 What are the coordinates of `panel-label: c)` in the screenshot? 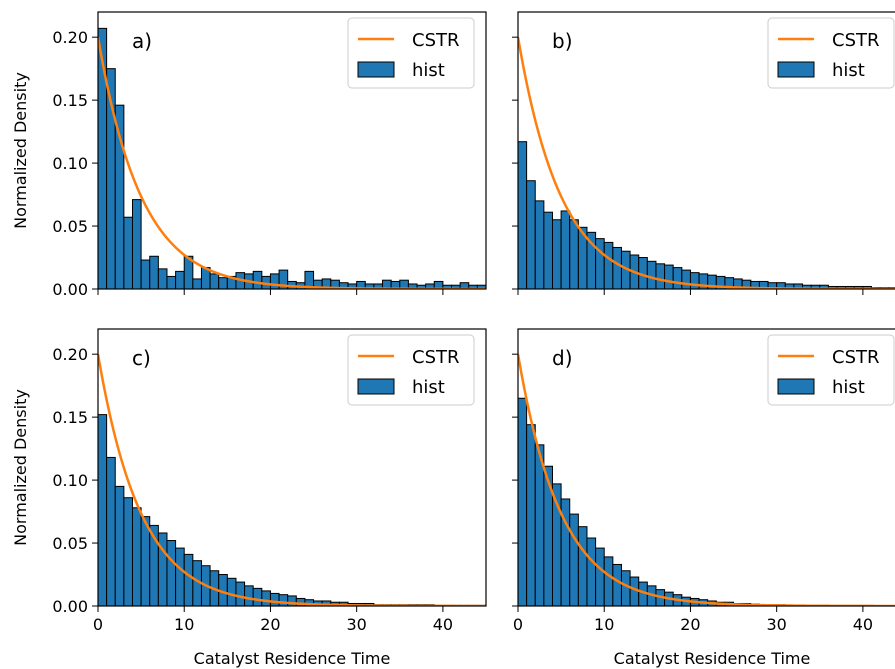 It's located at (141, 358).